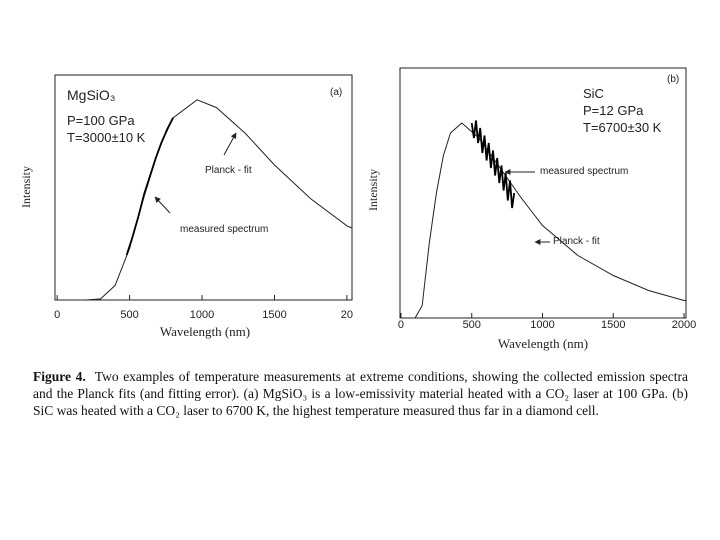 The height and width of the screenshot is (540, 720). Describe the element at coordinates (622, 127) in the screenshot. I see `annotation: T=6700±30 K` at that location.